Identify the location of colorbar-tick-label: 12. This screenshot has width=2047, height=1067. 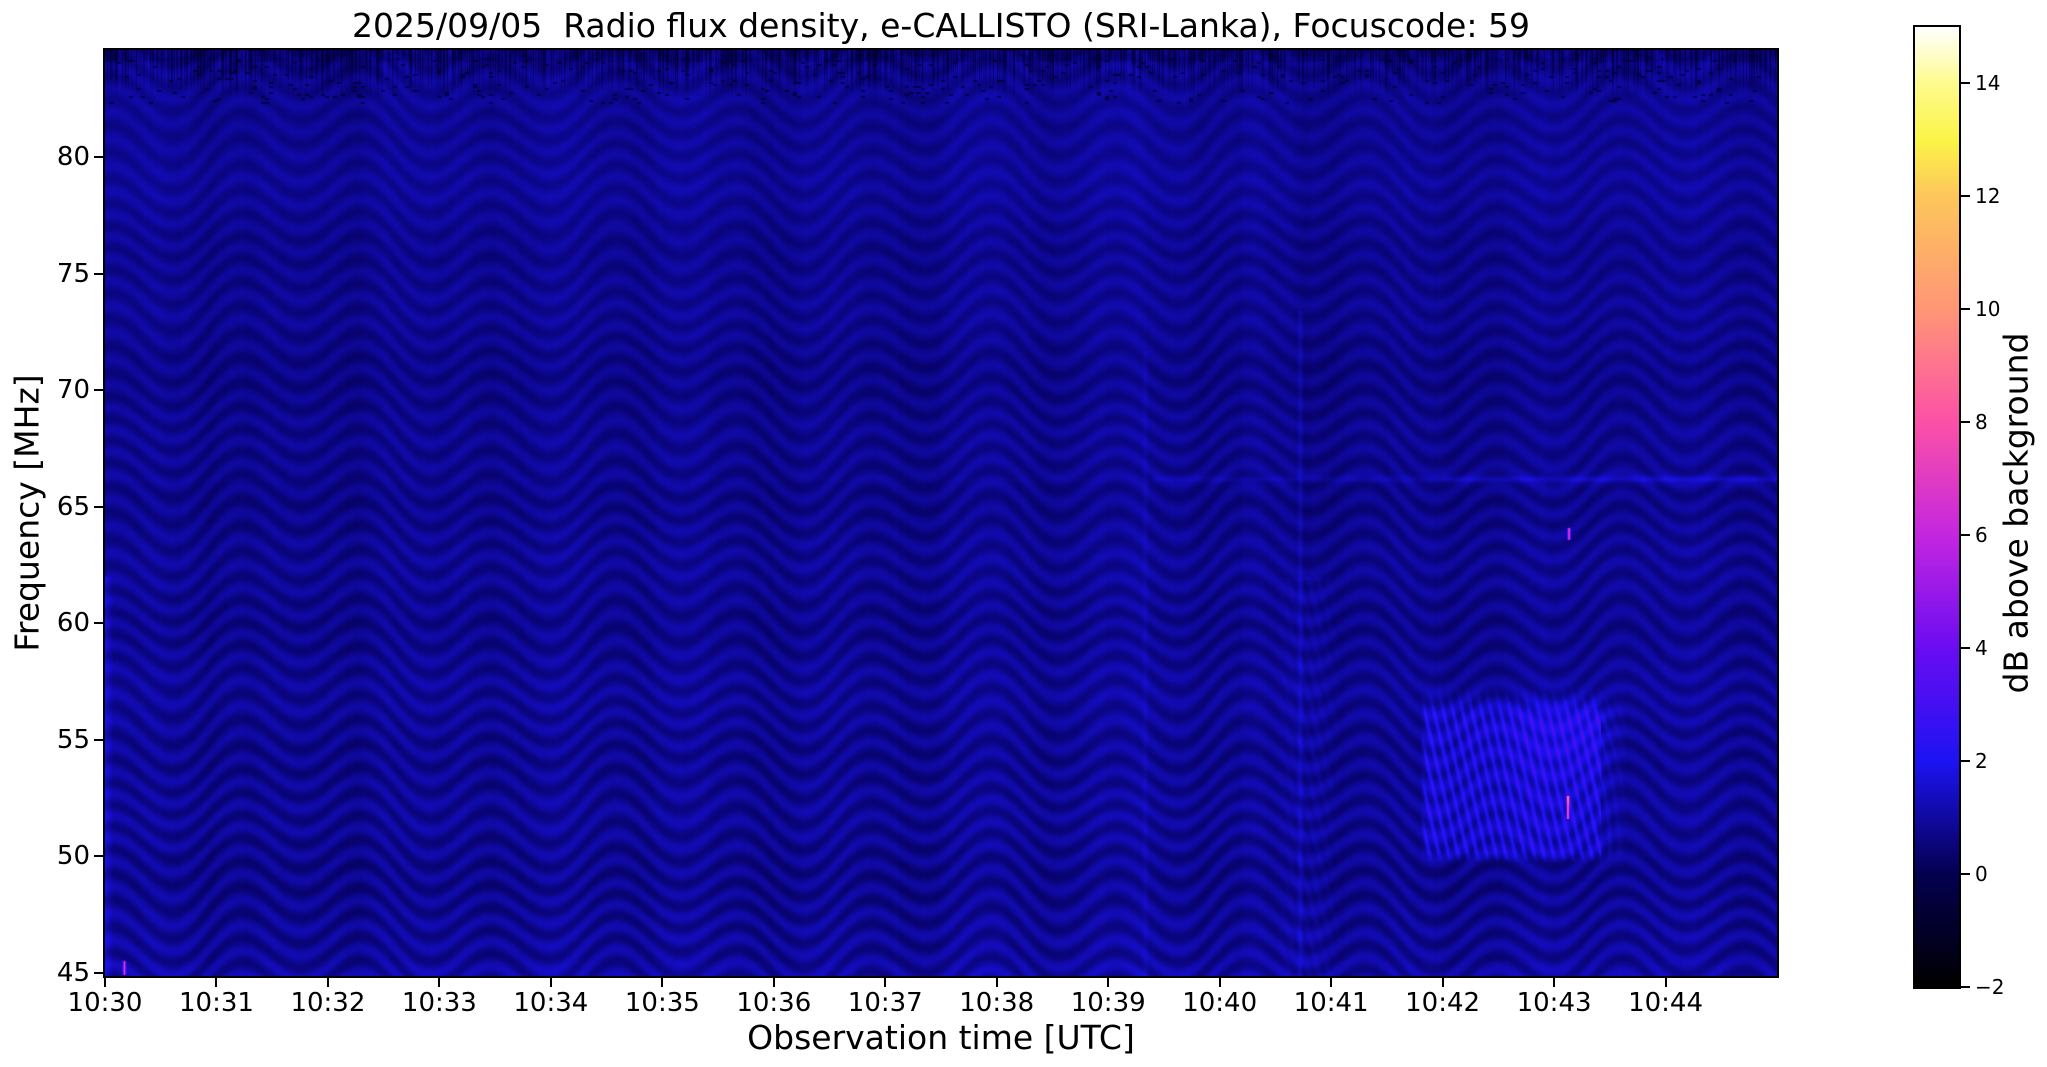
(1988, 196).